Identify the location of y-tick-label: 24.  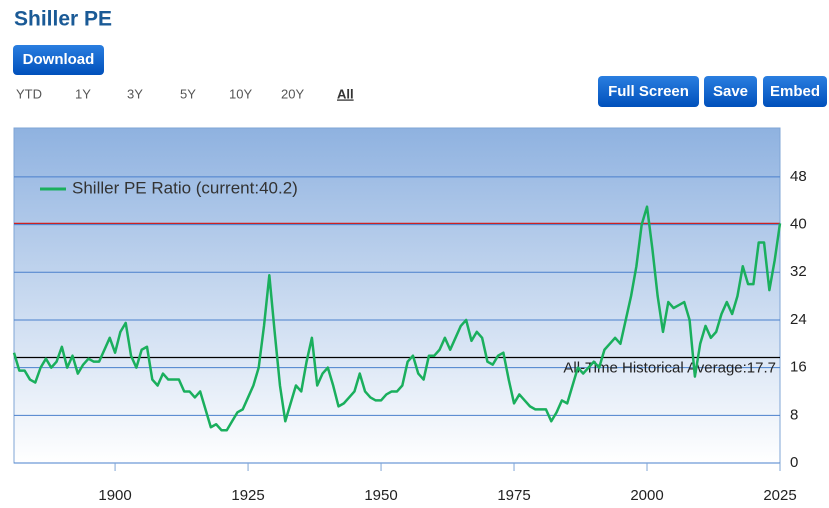
(798, 319).